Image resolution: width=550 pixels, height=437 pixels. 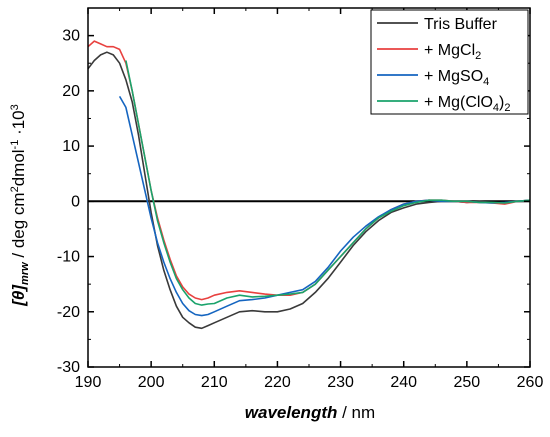 I want to click on y-axis-title-unit: / deg cm, so click(x=18, y=227).